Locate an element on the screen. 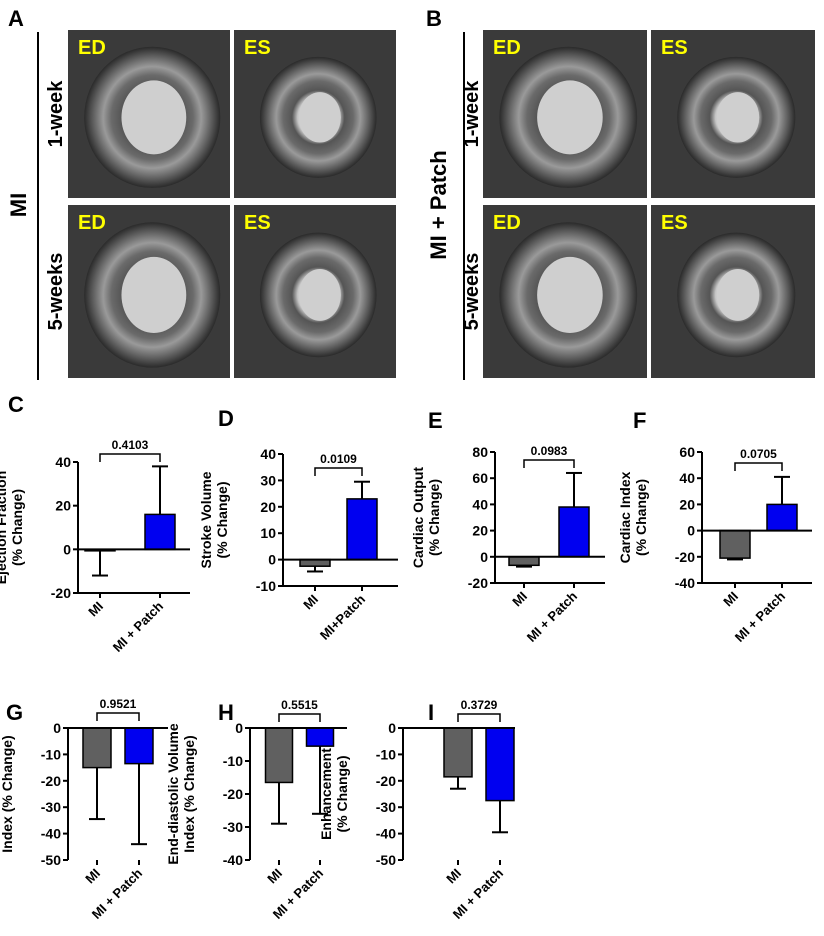  p-value: 0.0983 is located at coordinates (549, 451).